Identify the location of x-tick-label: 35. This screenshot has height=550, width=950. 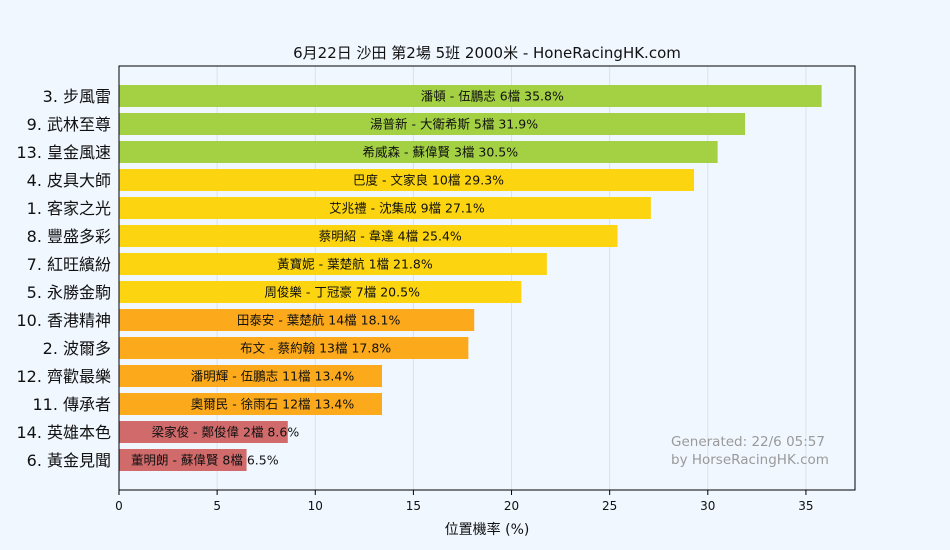
(805, 506).